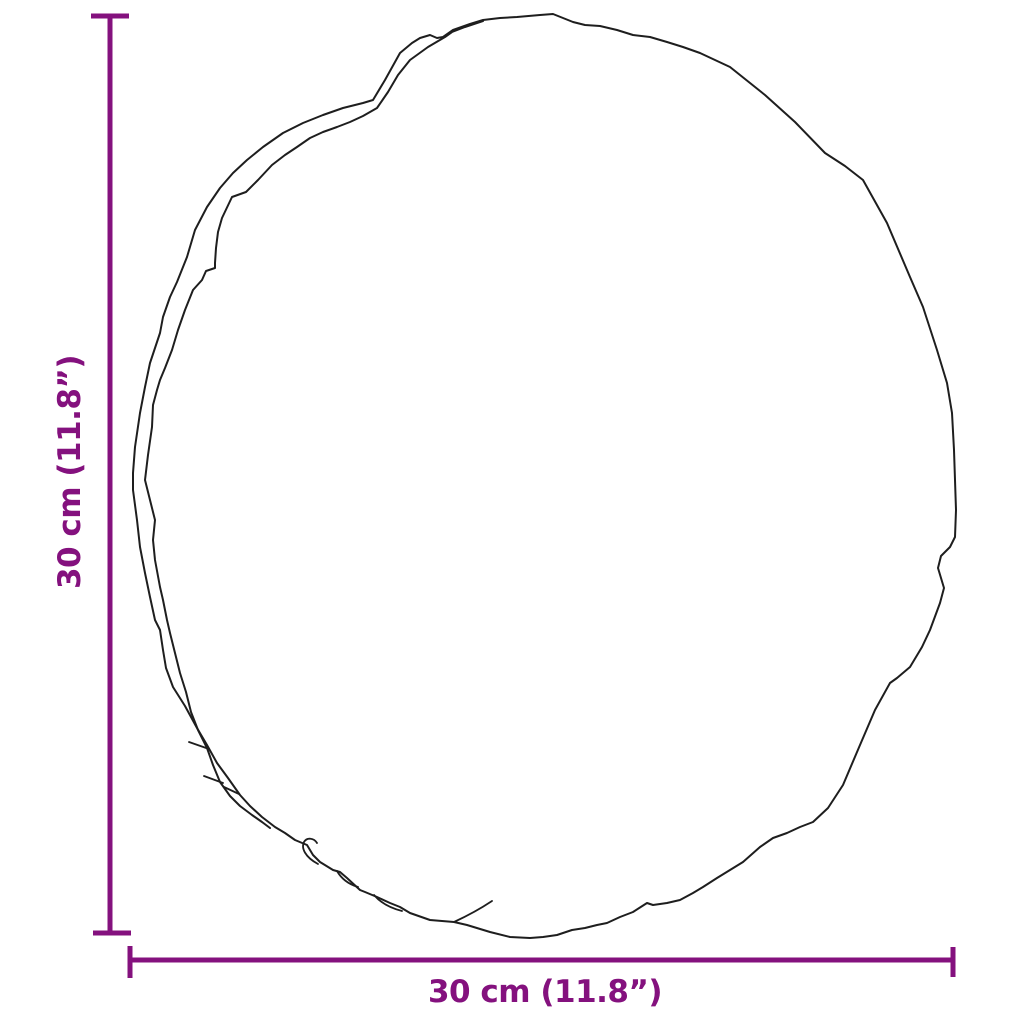 This screenshot has width=1024, height=1024. What do you see at coordinates (111, 474) in the screenshot?
I see `vertical-dimension-line` at bounding box center [111, 474].